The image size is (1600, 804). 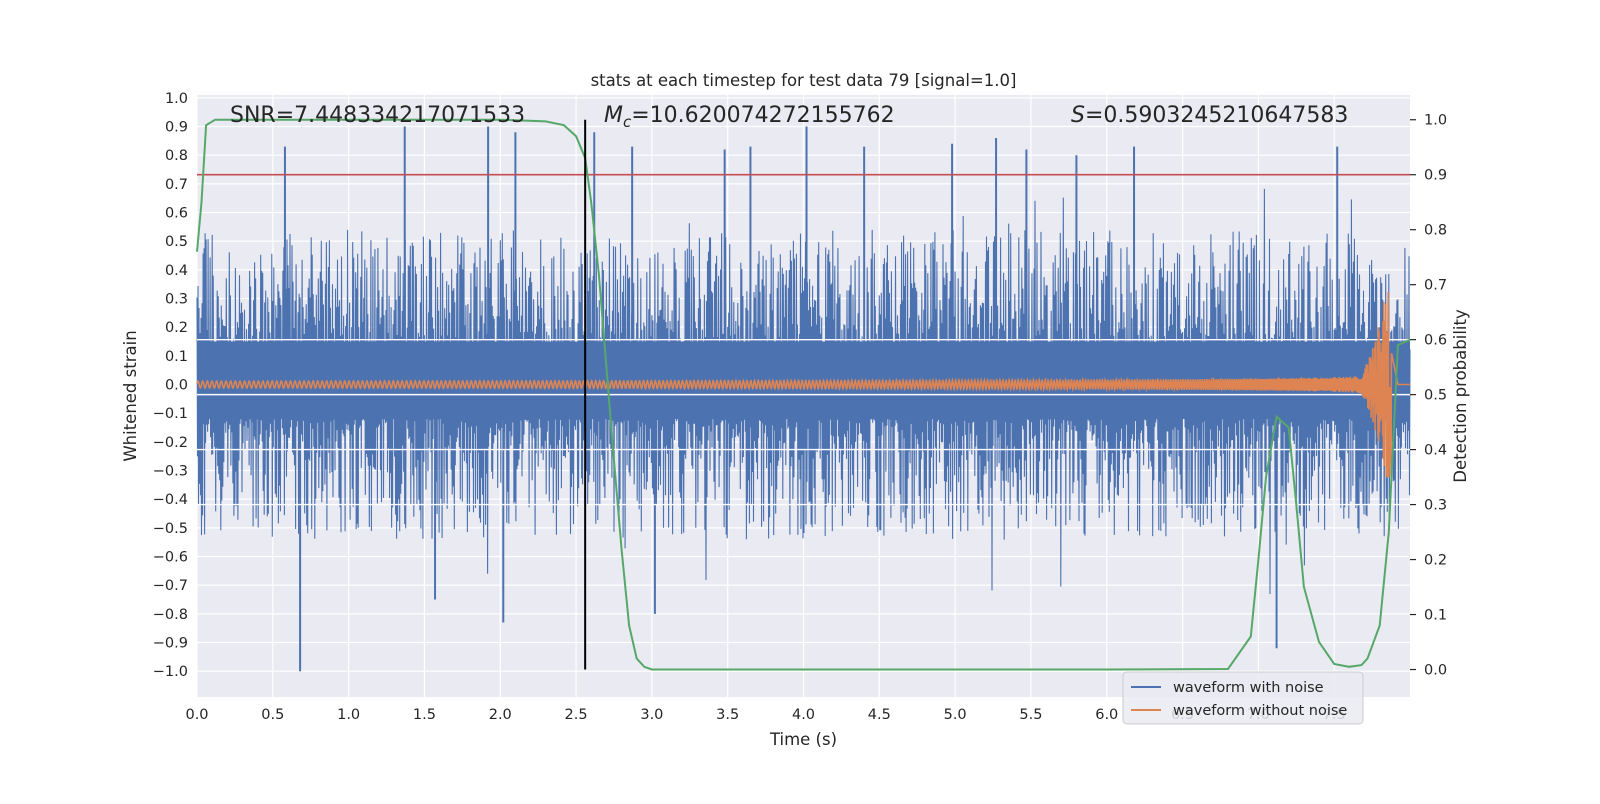 What do you see at coordinates (1435, 506) in the screenshot?
I see `y2-tick-label: 0.3` at bounding box center [1435, 506].